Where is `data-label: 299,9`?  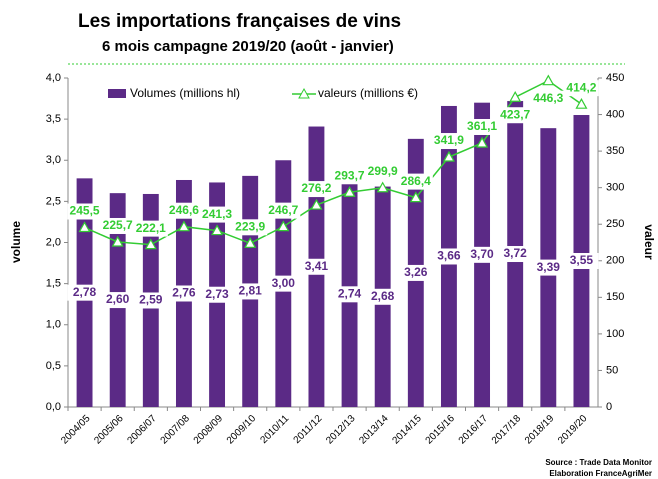 data-label: 299,9 is located at coordinates (383, 171).